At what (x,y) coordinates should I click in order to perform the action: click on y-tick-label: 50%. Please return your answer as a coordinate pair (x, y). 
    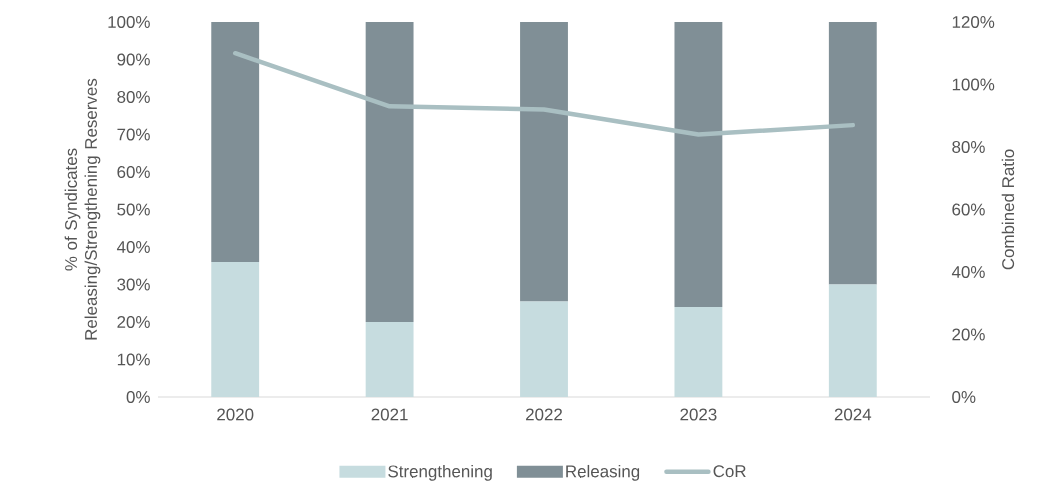
    Looking at the image, I should click on (133, 209).